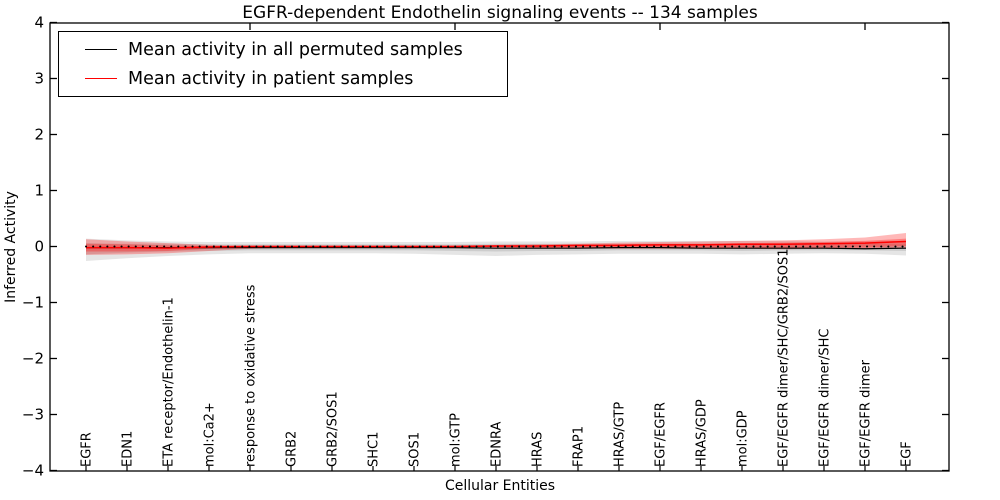 The height and width of the screenshot is (500, 1000). What do you see at coordinates (743, 438) in the screenshot?
I see `x-tick-label: mol:GDP` at bounding box center [743, 438].